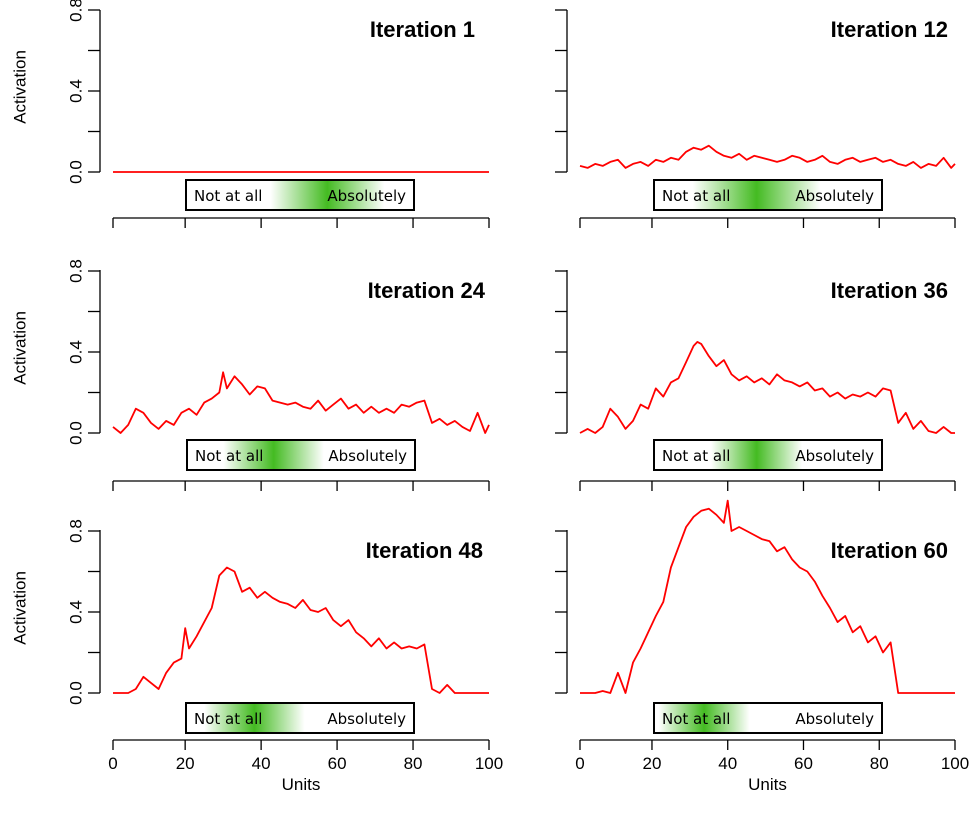  What do you see at coordinates (755, 118) in the screenshot?
I see `panel-iteration-12: Iteration 12 Not at all Absolutely` at bounding box center [755, 118].